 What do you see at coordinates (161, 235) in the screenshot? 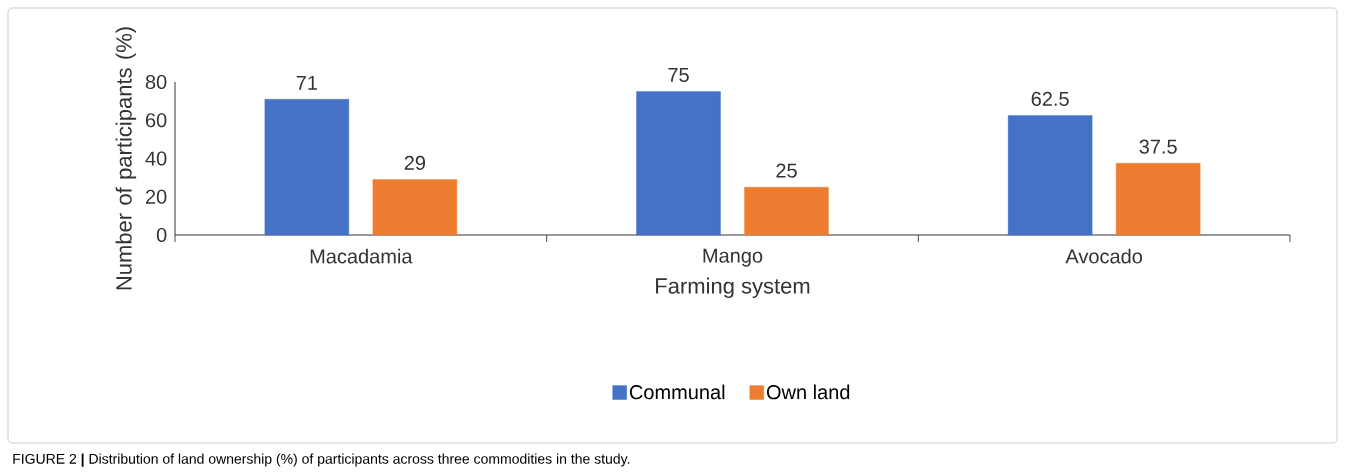
I see `y-tick-label: 0` at bounding box center [161, 235].